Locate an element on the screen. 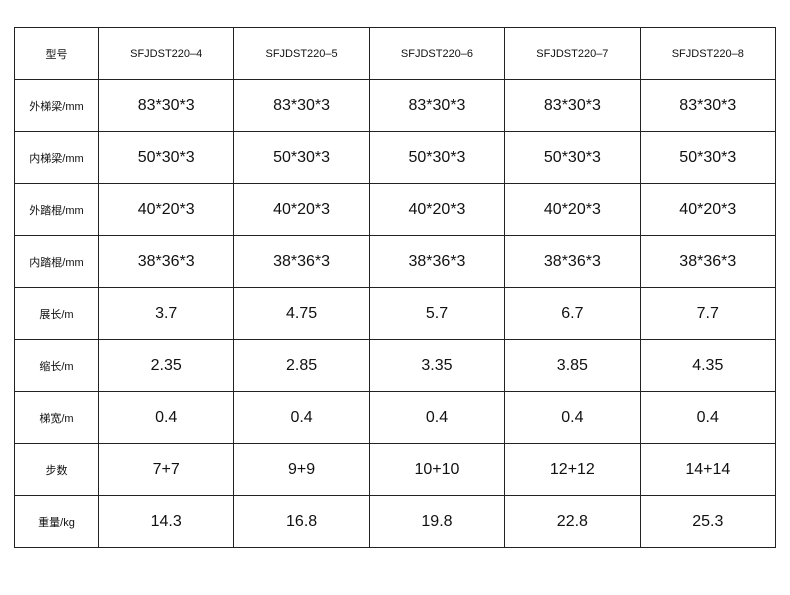  table-row: 梯宽/m 0.4 0.4 0.4 0.4 0.4 is located at coordinates (395, 417).